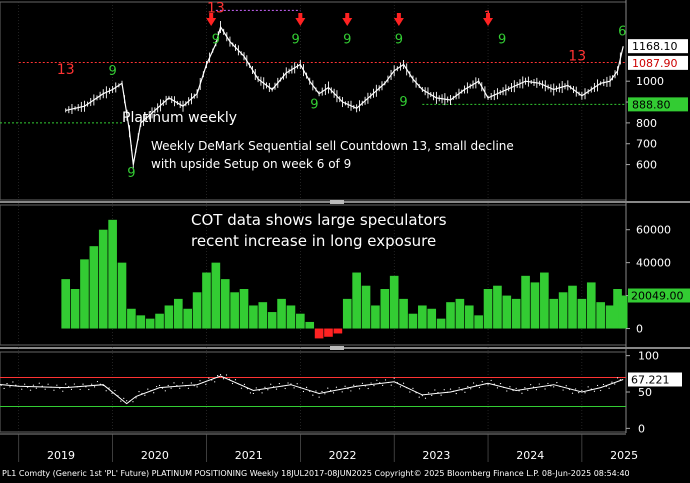 The image size is (690, 483). What do you see at coordinates (112, 71) in the screenshot?
I see `setup-mark-0: 9` at bounding box center [112, 71].